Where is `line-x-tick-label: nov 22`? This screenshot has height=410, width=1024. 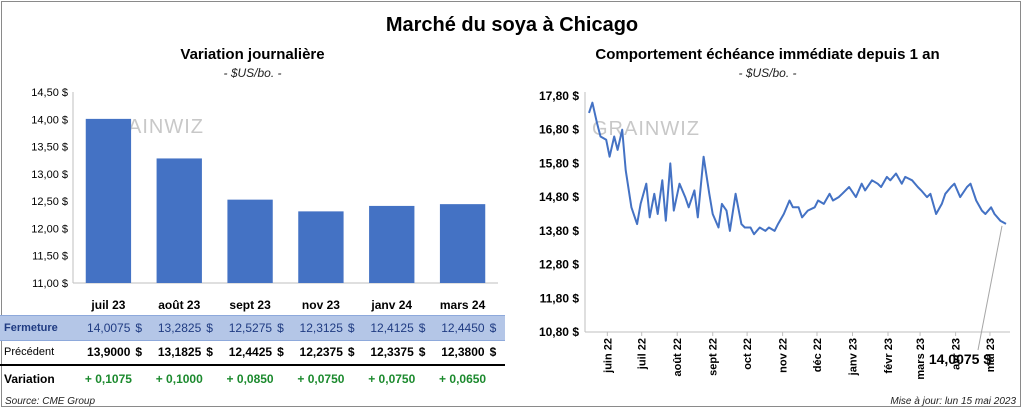 line-x-tick-label: nov 22 is located at coordinates (784, 355).